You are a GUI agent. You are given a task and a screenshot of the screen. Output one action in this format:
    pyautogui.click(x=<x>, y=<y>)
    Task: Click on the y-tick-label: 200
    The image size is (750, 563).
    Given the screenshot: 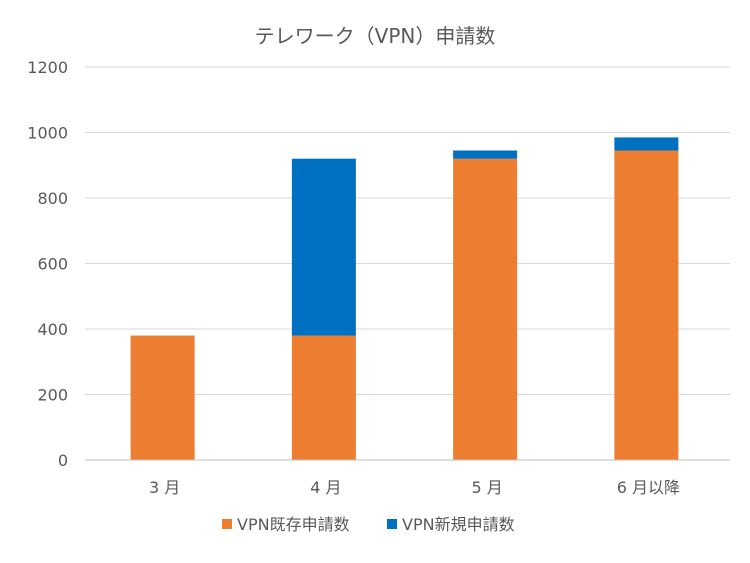 What is the action you would take?
    pyautogui.click(x=52, y=395)
    